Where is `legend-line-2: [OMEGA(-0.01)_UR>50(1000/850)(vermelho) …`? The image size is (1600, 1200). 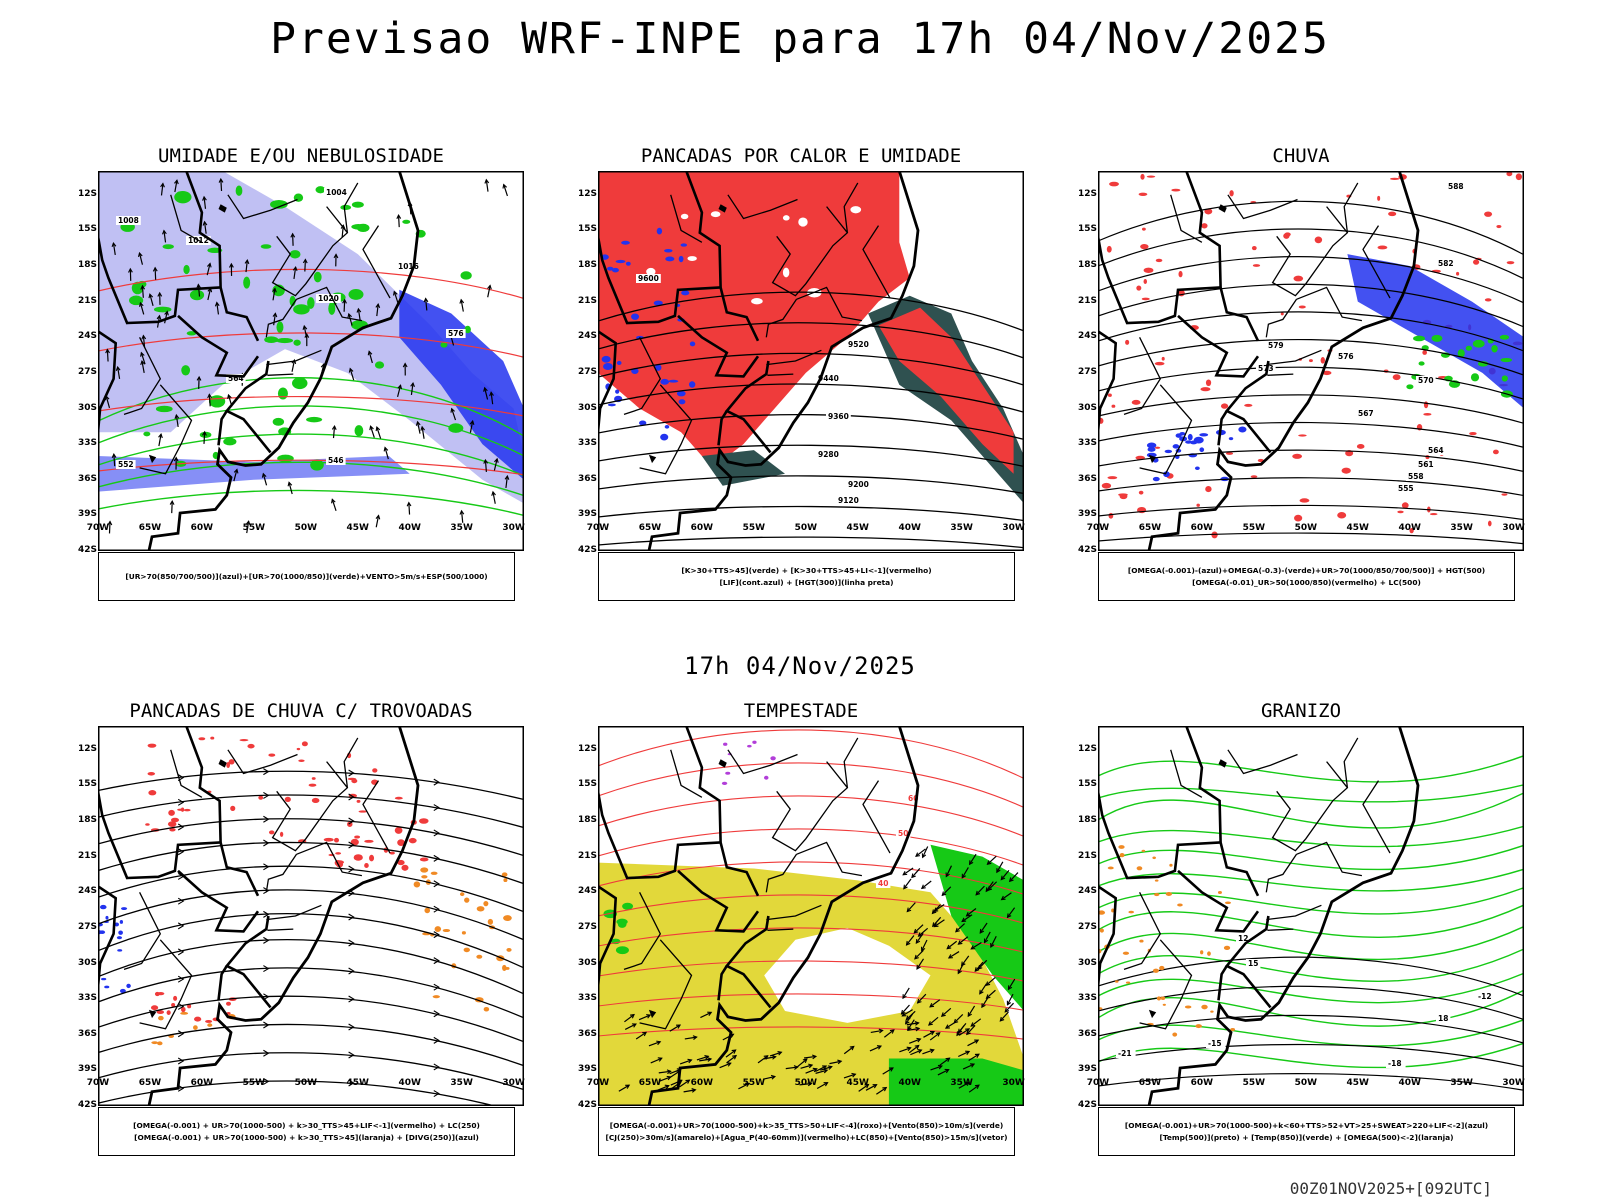 legend-line-2: [OMEGA(-0.01)_UR>50(1000/850)(vermelho) … is located at coordinates (1306, 582).